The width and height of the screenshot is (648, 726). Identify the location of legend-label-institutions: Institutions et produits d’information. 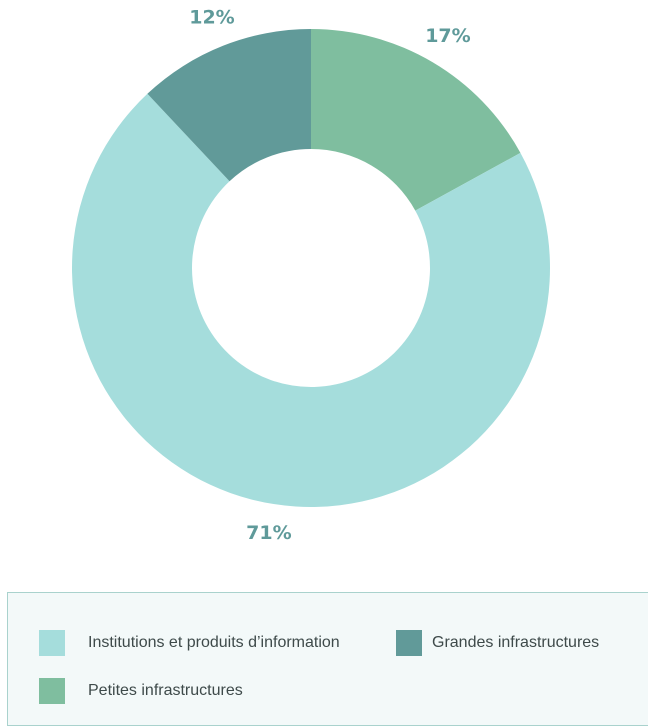
(214, 642).